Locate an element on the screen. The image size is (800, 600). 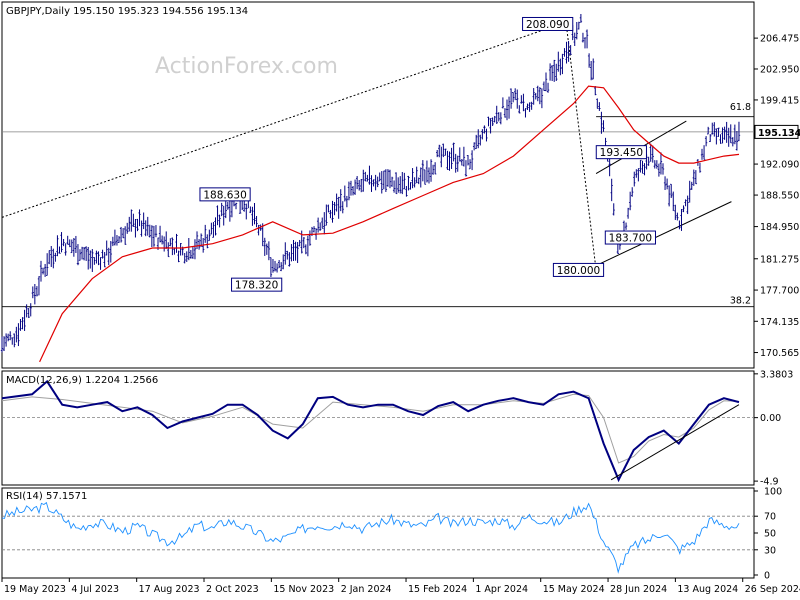
price-label: 193.450 is located at coordinates (621, 153).